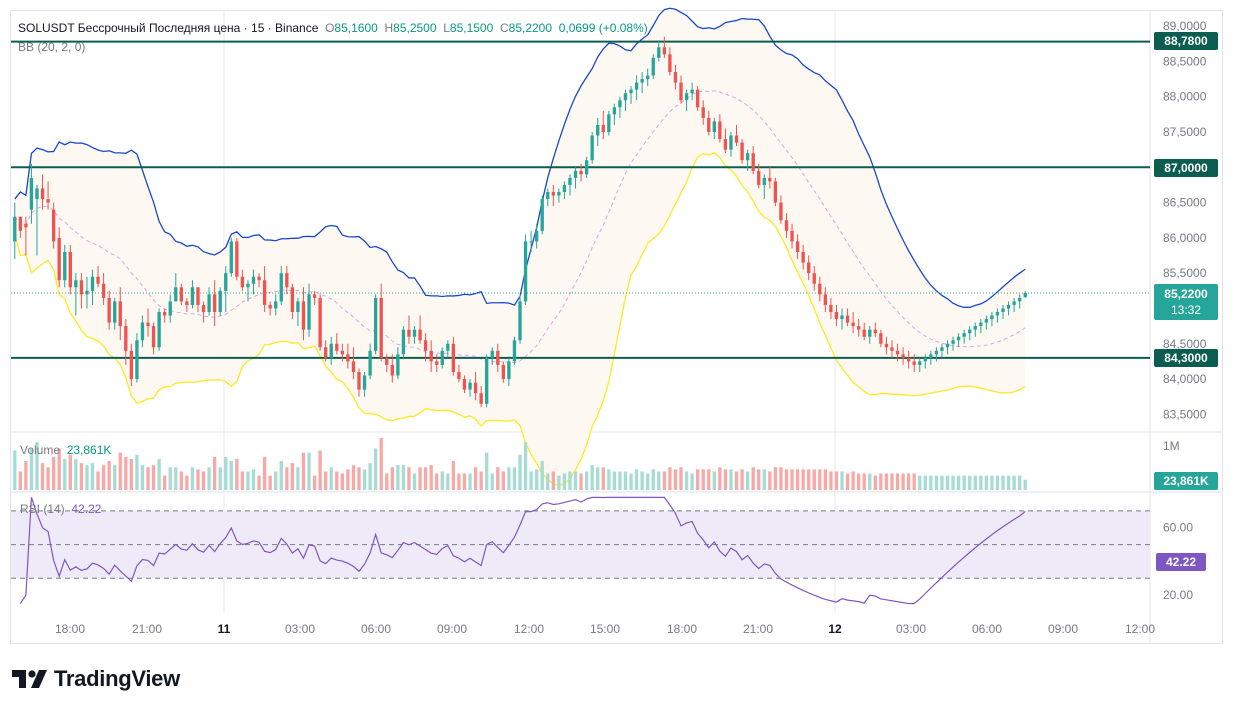  What do you see at coordinates (60, 509) in the screenshot?
I see `rsi-legend: RSI (14) 42.22` at bounding box center [60, 509].